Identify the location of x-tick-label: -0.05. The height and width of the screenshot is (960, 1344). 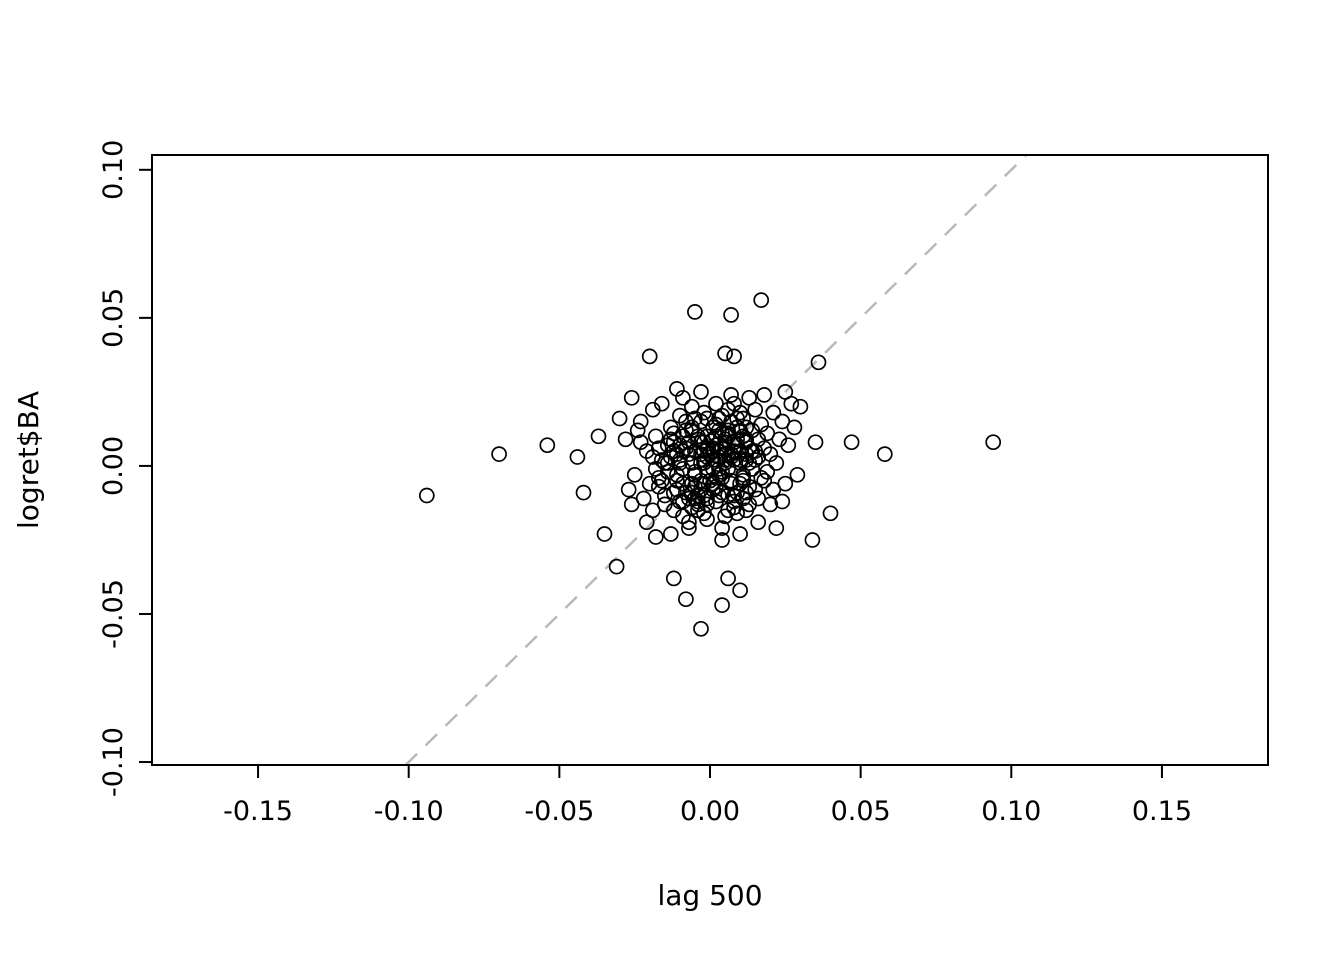
(559, 811).